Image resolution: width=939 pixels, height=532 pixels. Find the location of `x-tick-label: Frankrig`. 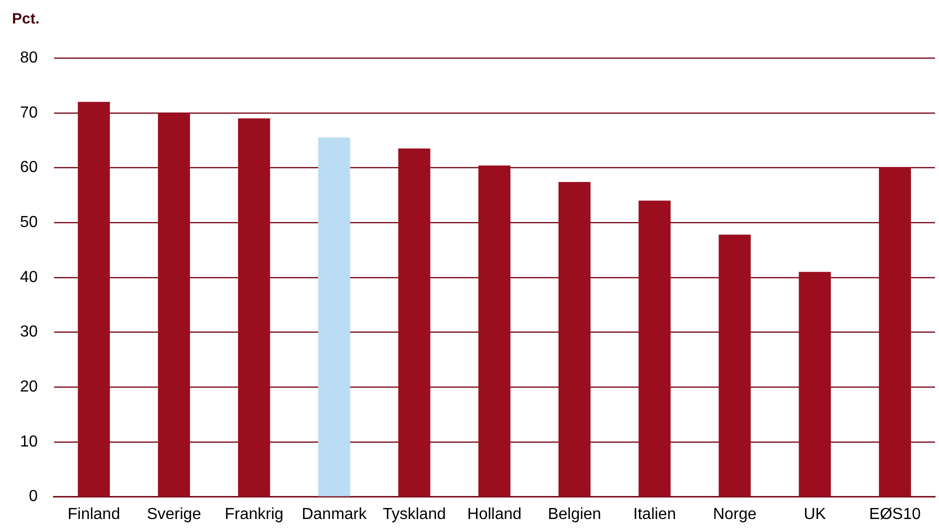

x-tick-label: Frankrig is located at coordinates (254, 514).